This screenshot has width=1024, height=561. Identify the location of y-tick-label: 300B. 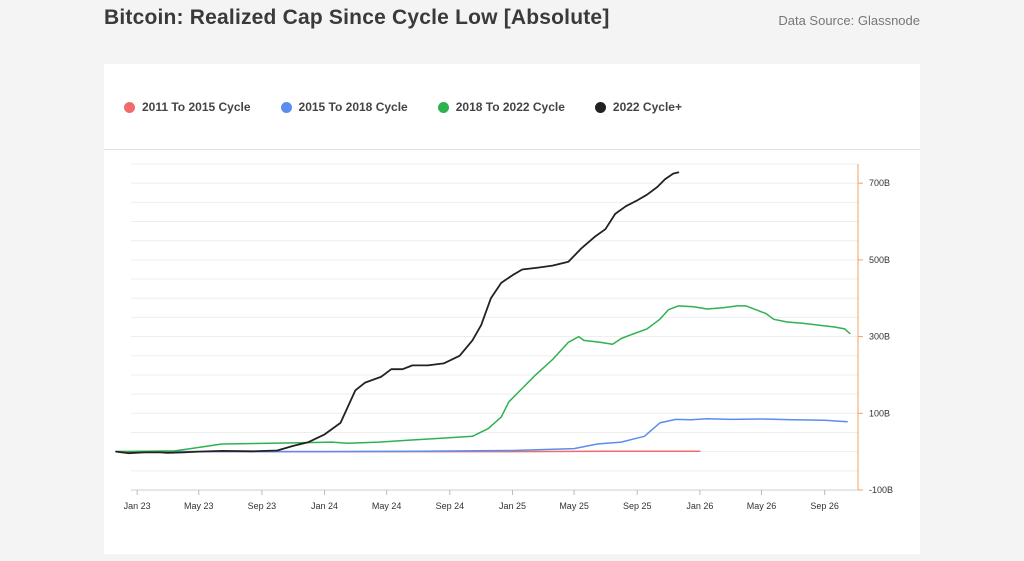
(879, 337).